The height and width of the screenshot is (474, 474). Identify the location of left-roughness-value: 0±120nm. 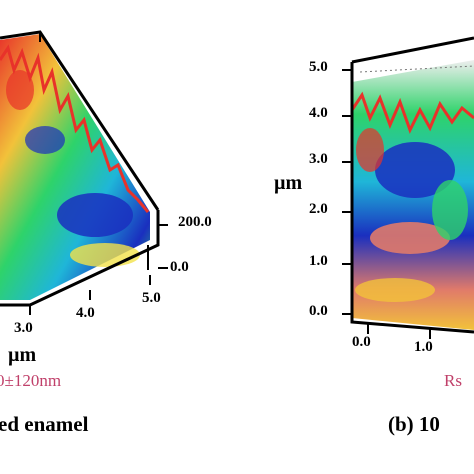
(31, 380).